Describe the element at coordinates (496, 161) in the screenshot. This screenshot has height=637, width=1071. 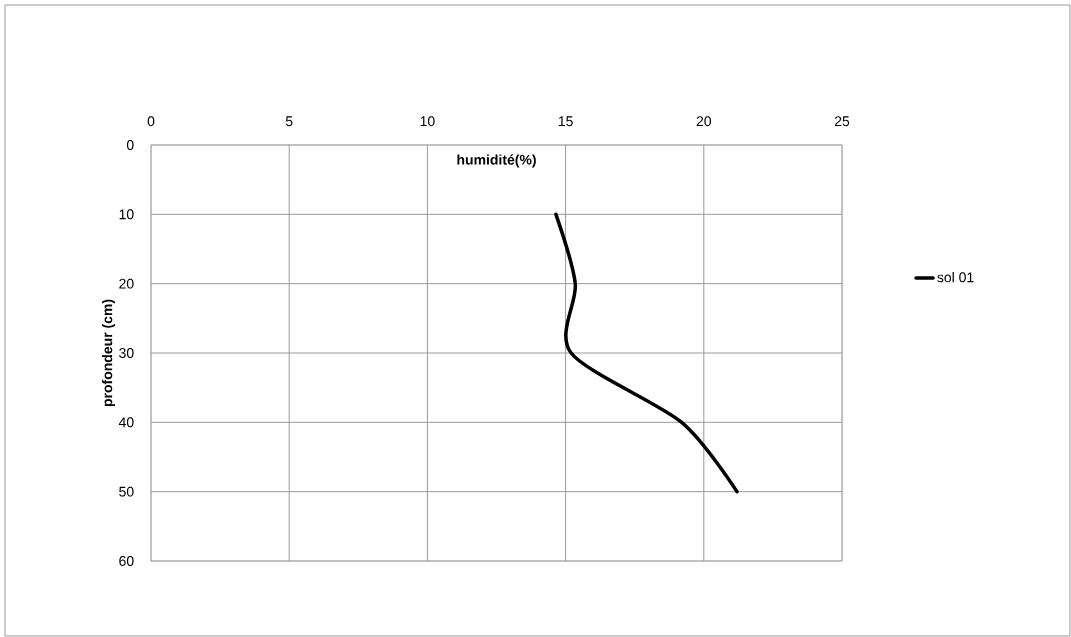
I see `text: humidité(%)` at that location.